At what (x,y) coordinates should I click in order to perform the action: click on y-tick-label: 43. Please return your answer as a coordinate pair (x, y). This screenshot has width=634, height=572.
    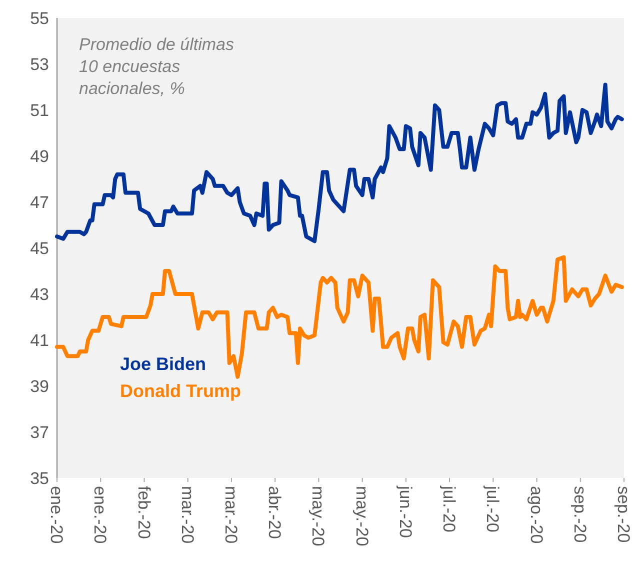
    Looking at the image, I should click on (39, 294).